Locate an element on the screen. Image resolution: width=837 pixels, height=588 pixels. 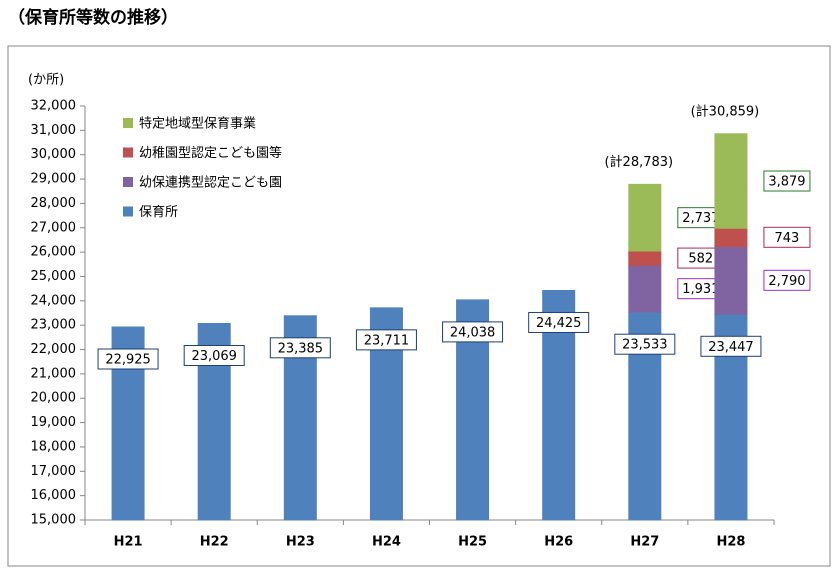
y-tick-label: 15,000 is located at coordinates (54, 520).